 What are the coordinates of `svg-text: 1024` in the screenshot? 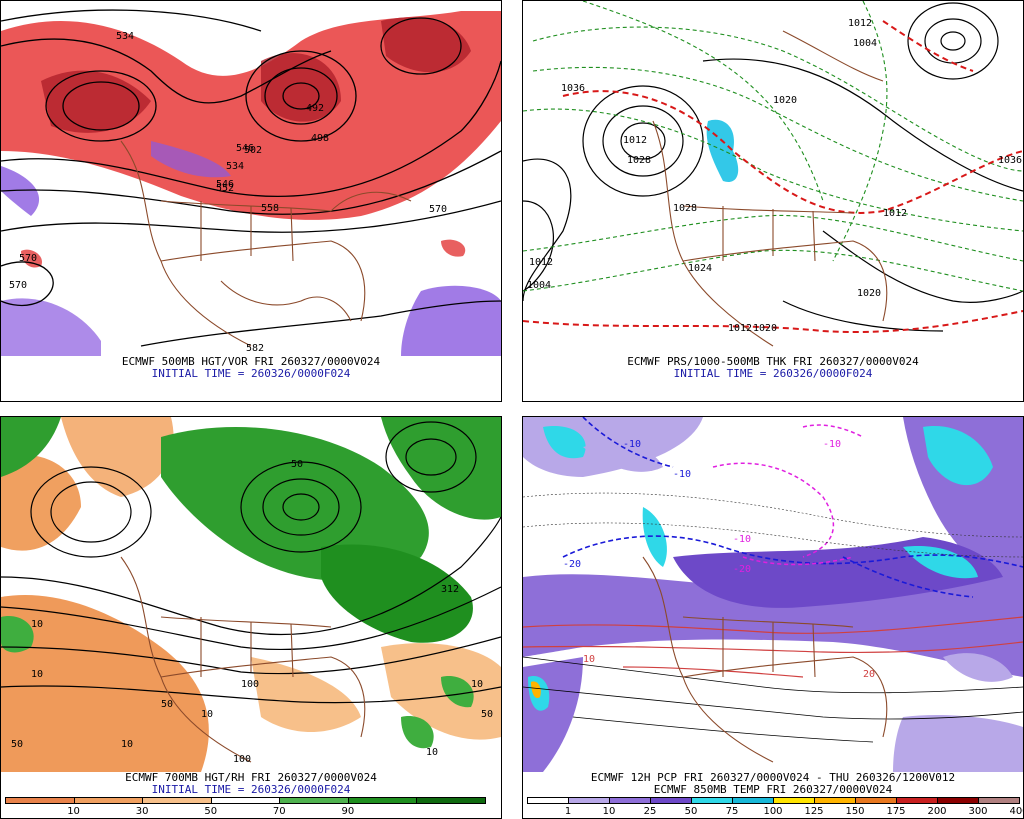 It's located at (700, 268).